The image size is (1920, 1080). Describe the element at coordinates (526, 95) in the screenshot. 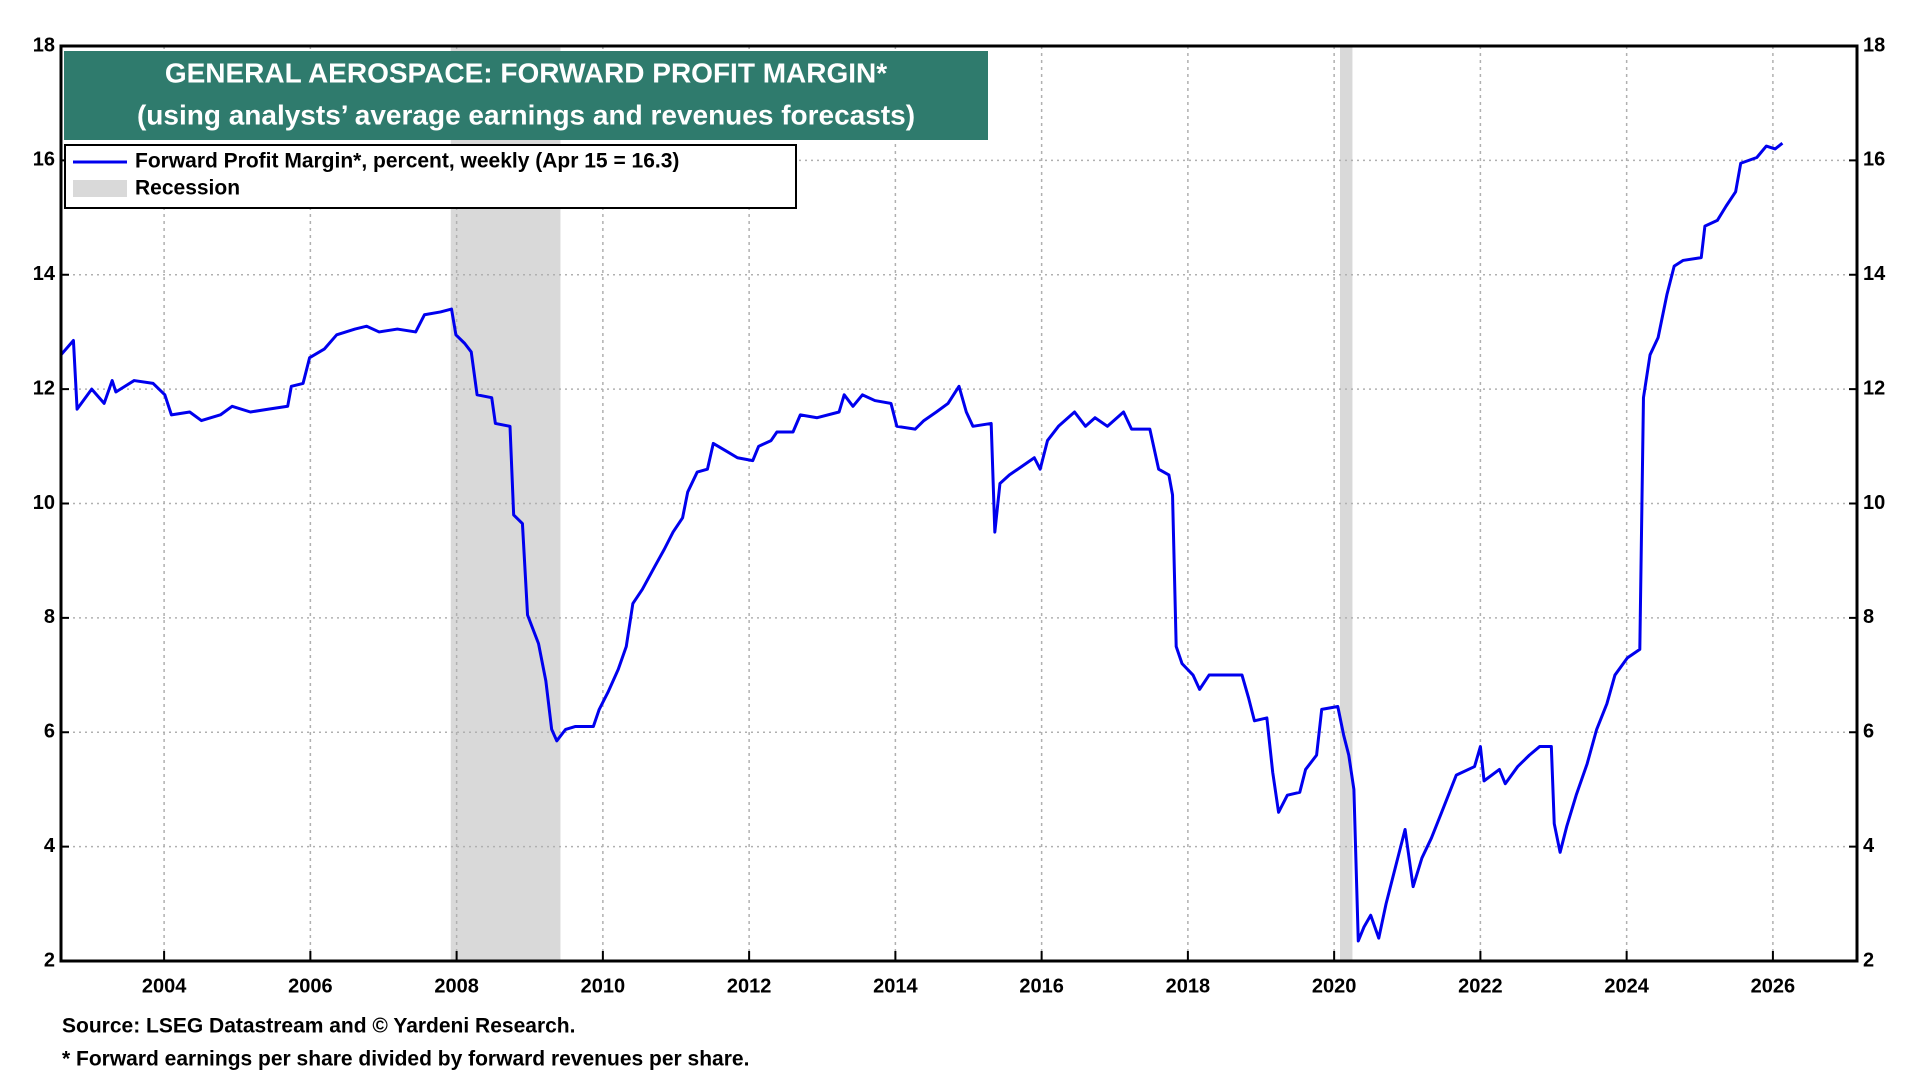

I see `title-box` at that location.